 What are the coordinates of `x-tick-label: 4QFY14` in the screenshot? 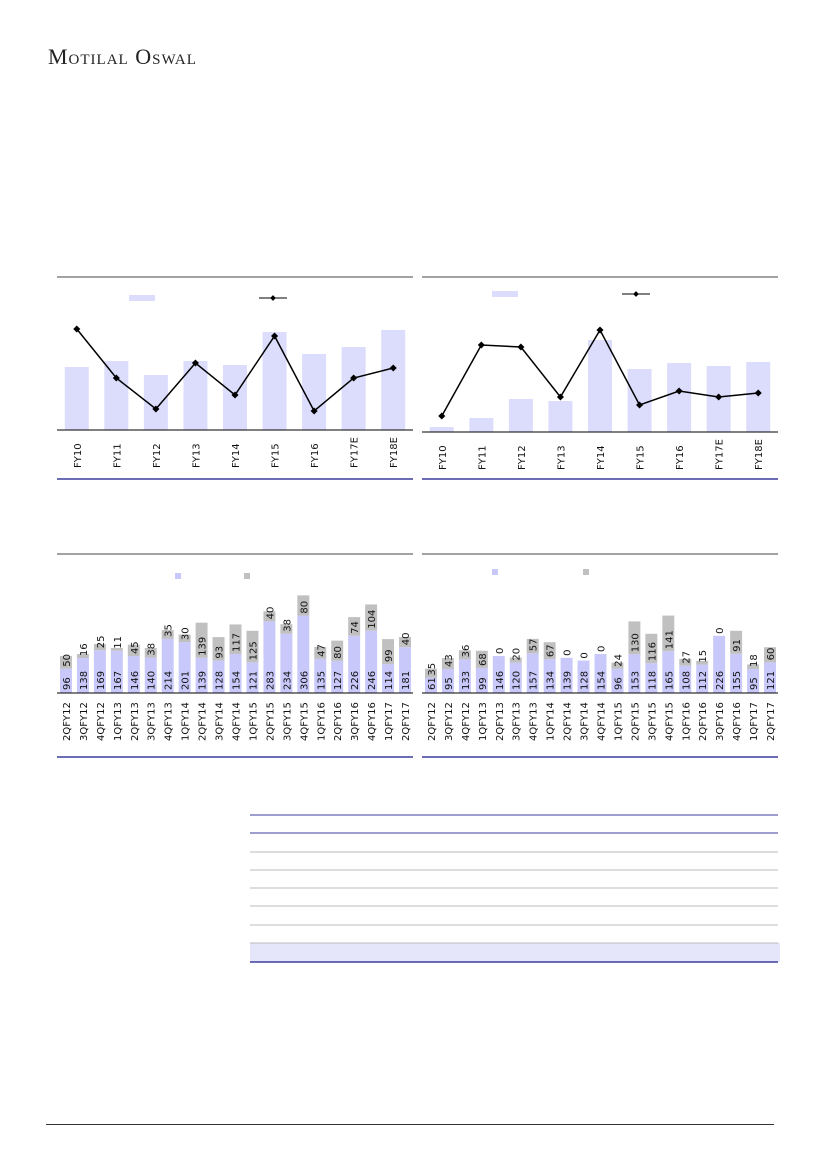 It's located at (602, 721).